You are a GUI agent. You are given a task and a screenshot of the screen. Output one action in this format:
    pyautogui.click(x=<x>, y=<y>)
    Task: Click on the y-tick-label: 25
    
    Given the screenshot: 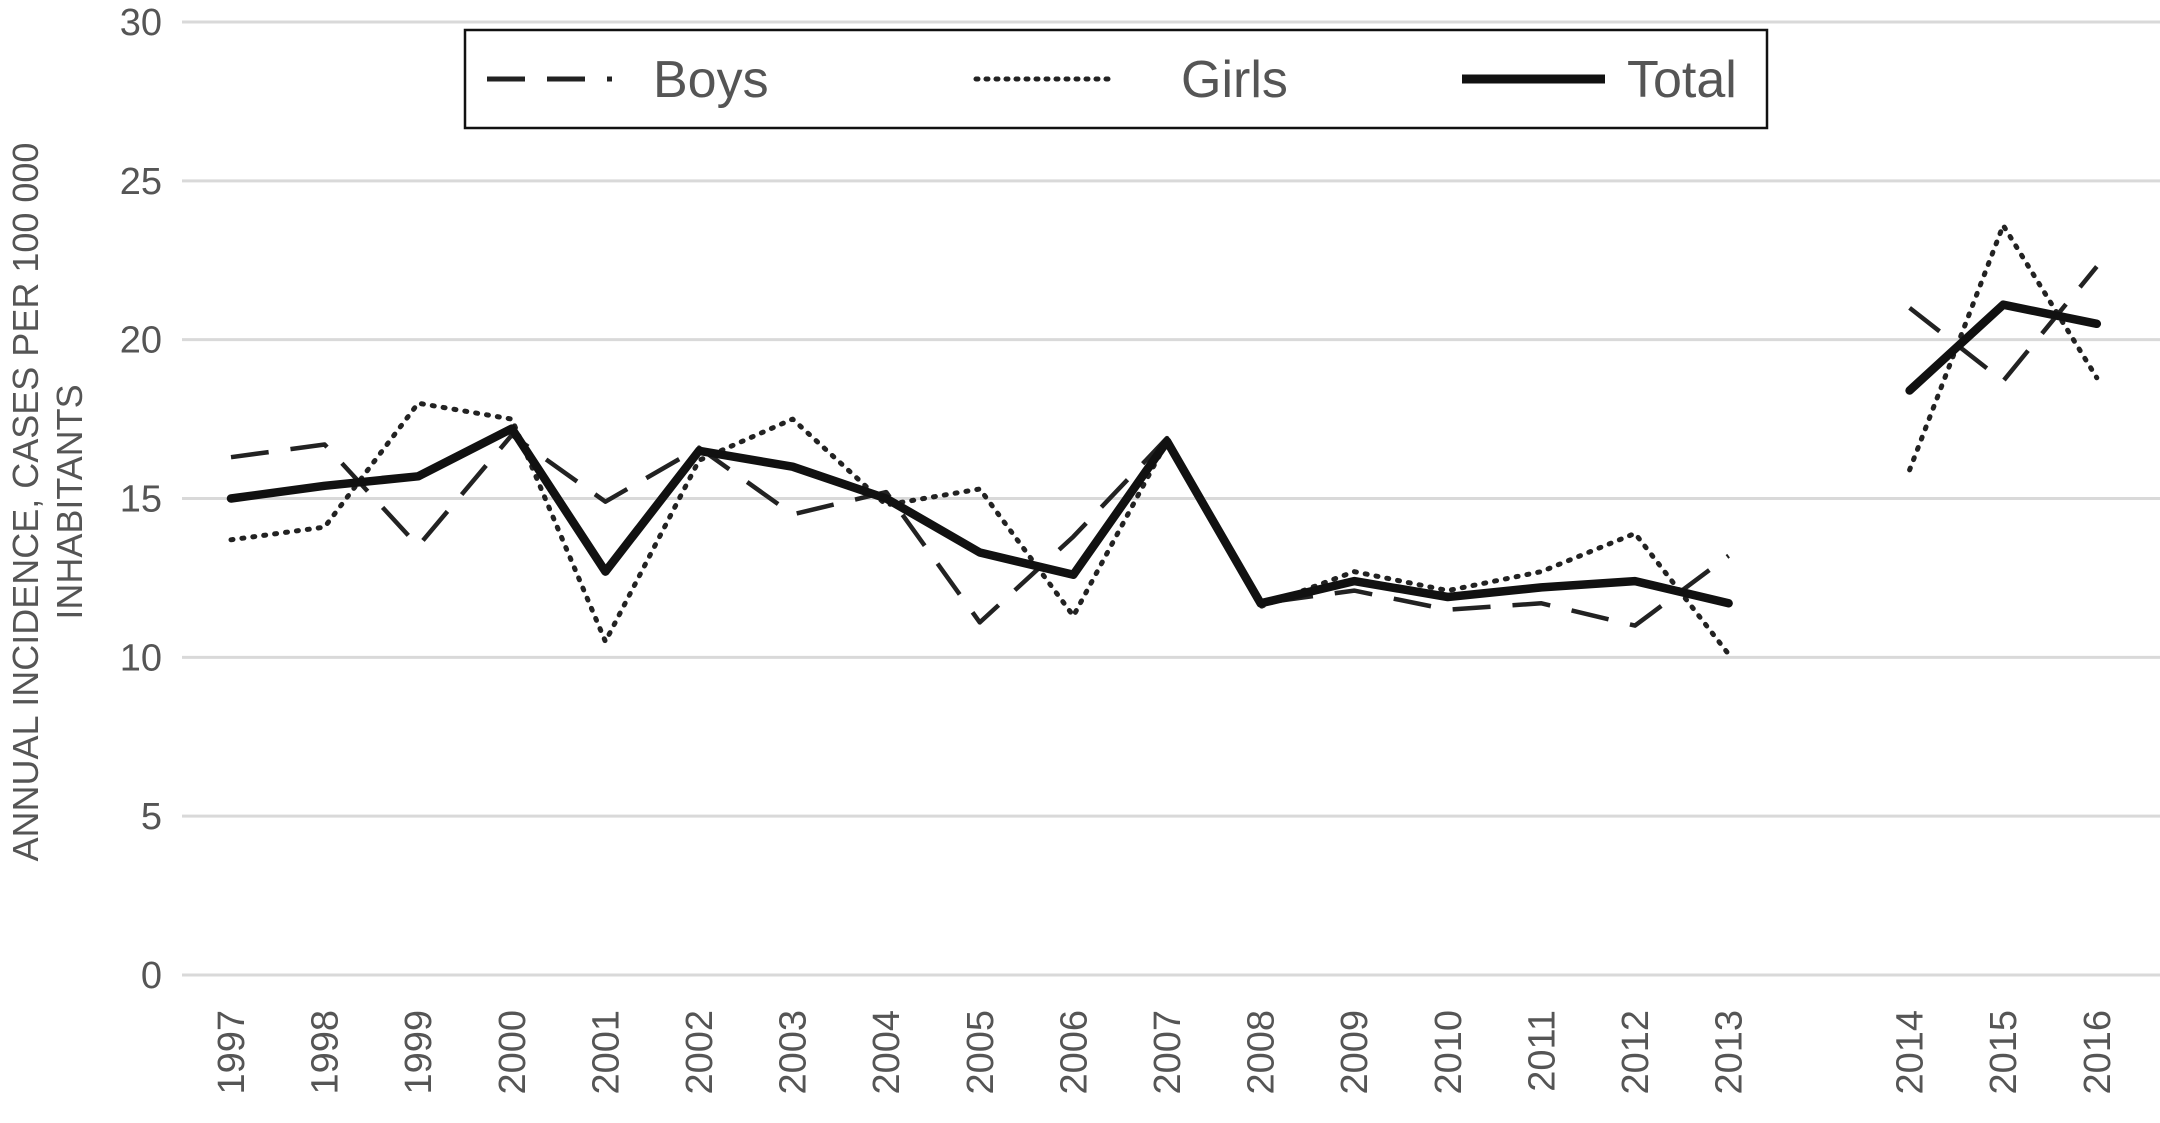 What is the action you would take?
    pyautogui.click(x=141, y=182)
    